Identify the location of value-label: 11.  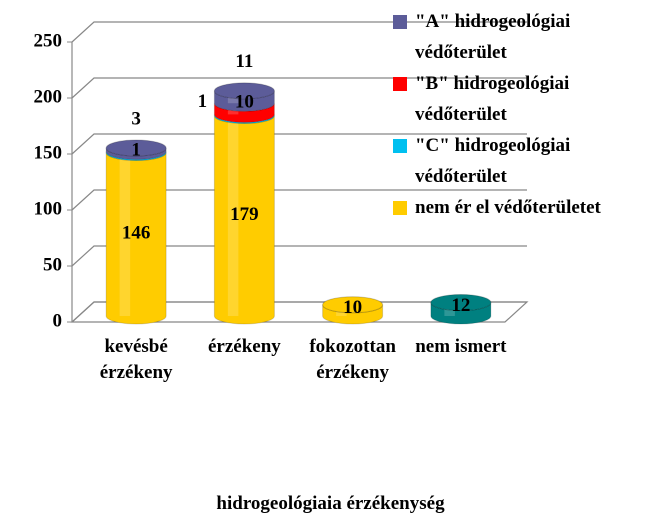
(244, 61).